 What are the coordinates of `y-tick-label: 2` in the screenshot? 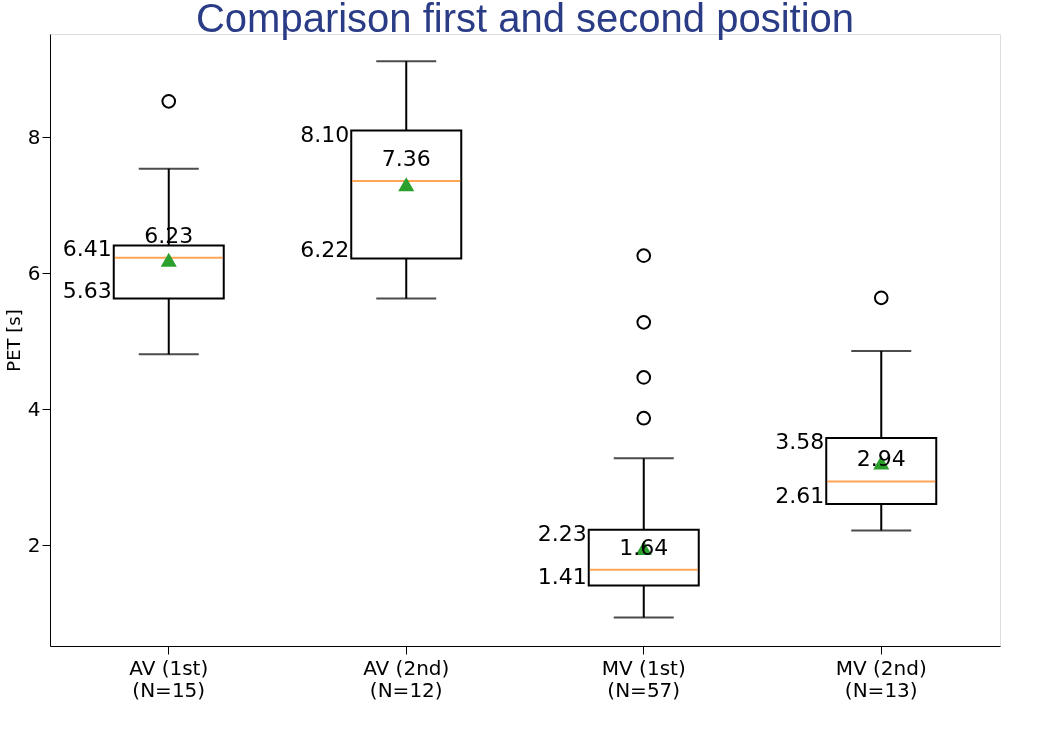 It's located at (34, 544).